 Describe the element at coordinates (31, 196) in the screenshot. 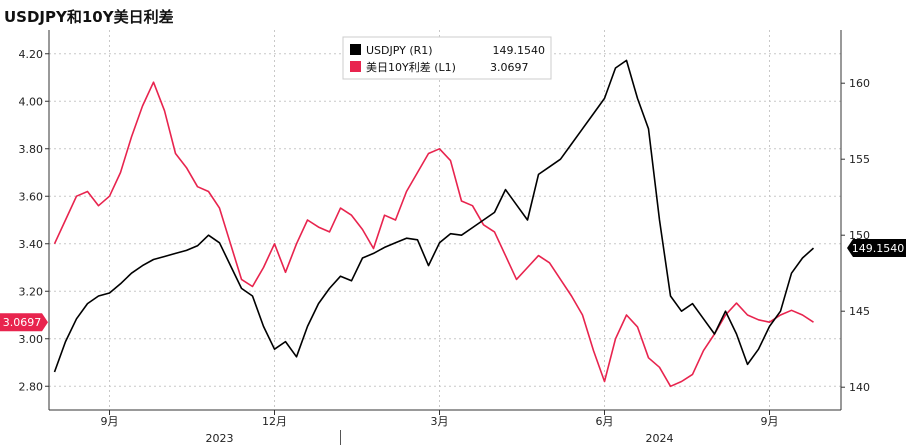

I see `left-tick-label-3.60: 3.60` at that location.